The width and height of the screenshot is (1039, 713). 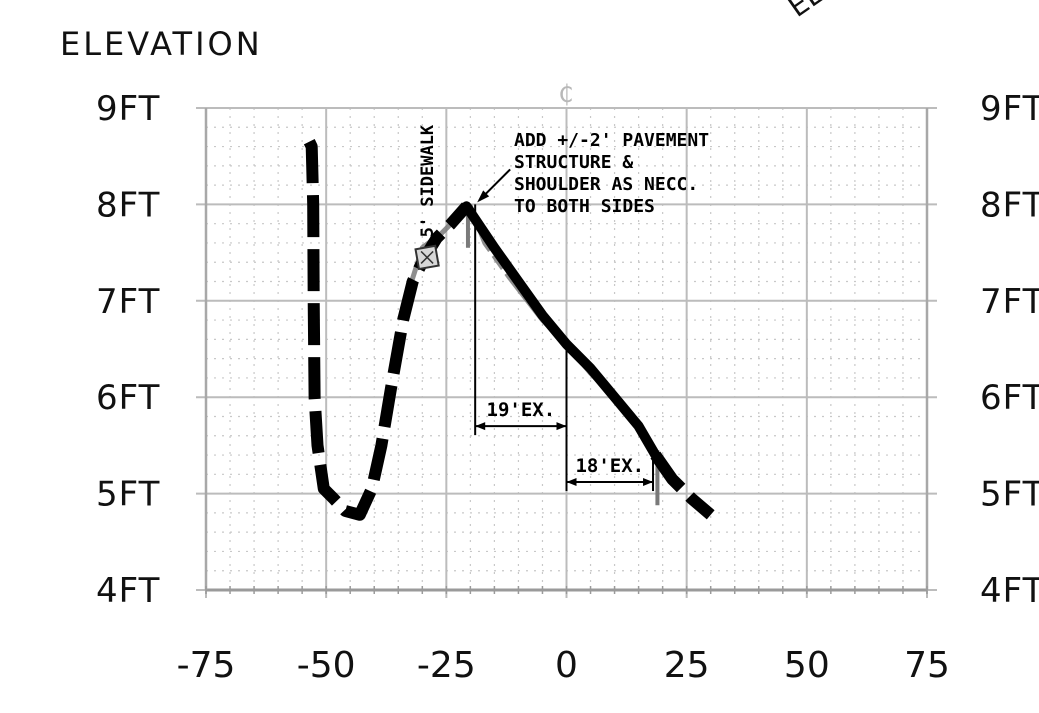 What do you see at coordinates (565, 94) in the screenshot?
I see `centerline-symbol: ₵` at bounding box center [565, 94].